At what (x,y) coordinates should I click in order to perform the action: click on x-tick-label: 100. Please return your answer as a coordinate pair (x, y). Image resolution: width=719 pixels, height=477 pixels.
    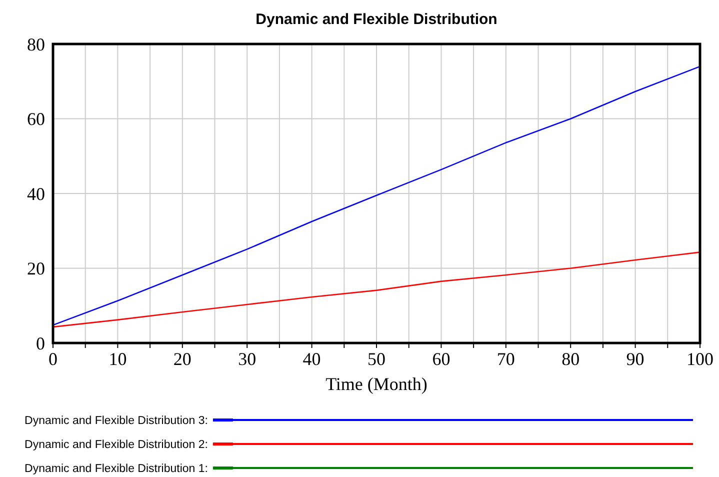
    Looking at the image, I should click on (700, 359).